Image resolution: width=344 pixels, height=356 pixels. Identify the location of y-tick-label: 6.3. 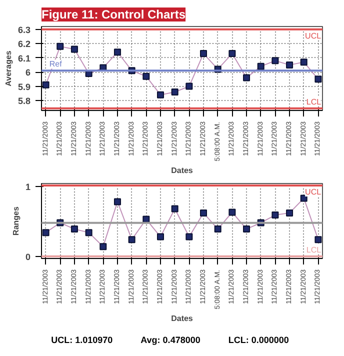
(24, 29).